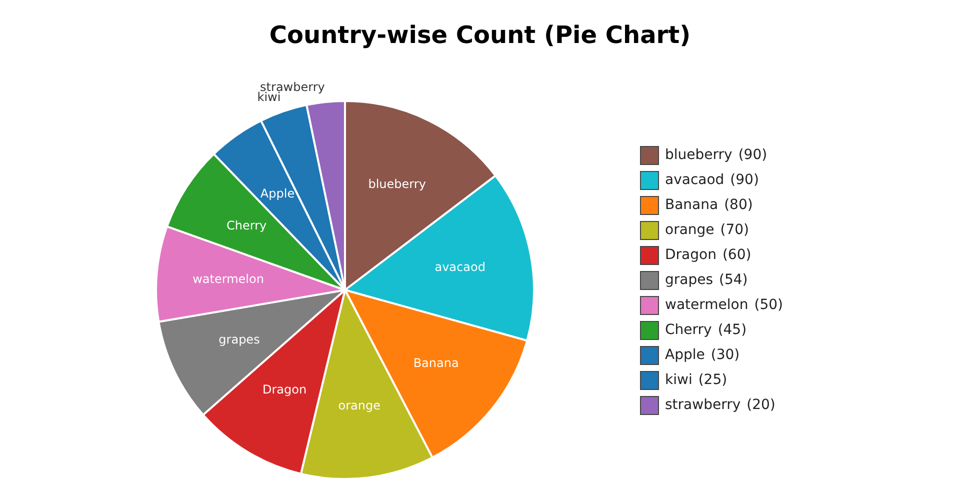 This screenshot has height=500, width=960. Describe the element at coordinates (292, 87) in the screenshot. I see `slice-label: strawberry` at that location.